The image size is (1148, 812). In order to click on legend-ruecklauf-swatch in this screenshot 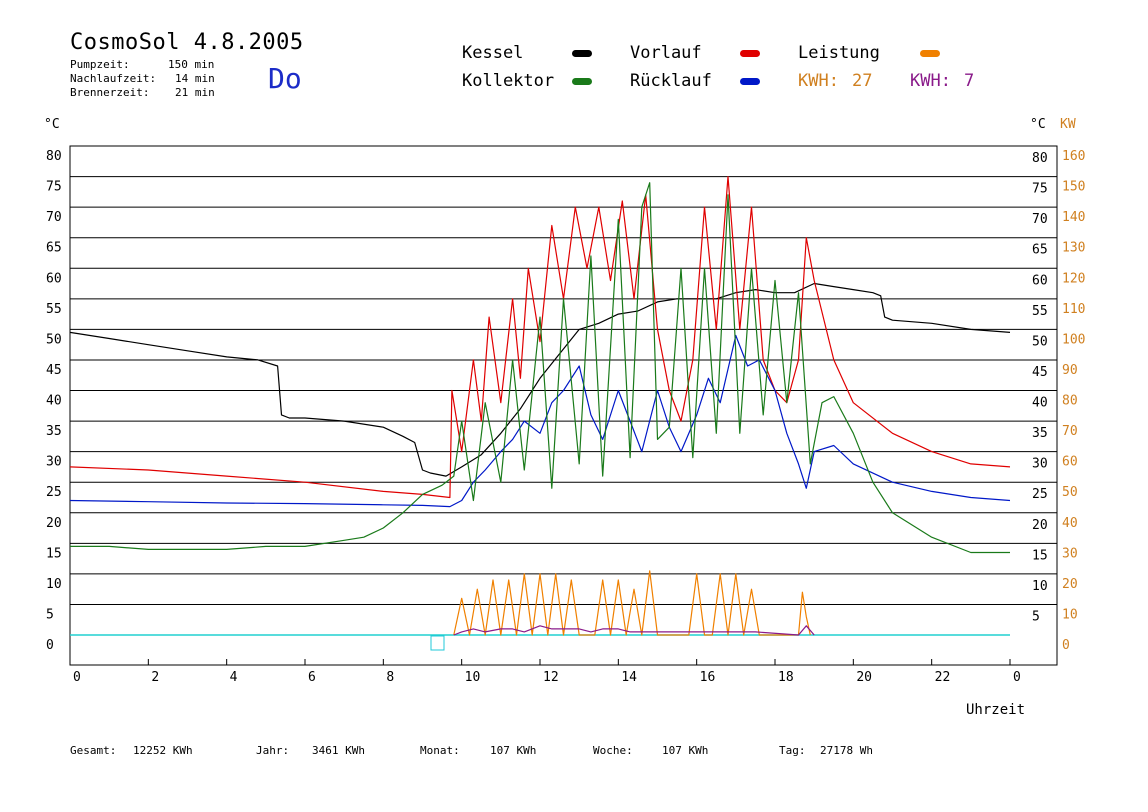, I will do `click(750, 81)`.